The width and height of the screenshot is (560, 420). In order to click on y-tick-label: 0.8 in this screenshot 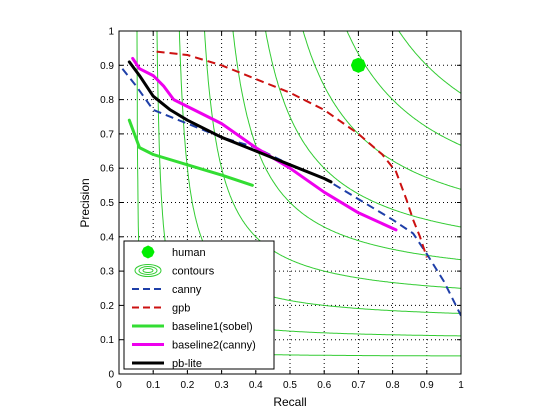, I will do `click(107, 100)`.